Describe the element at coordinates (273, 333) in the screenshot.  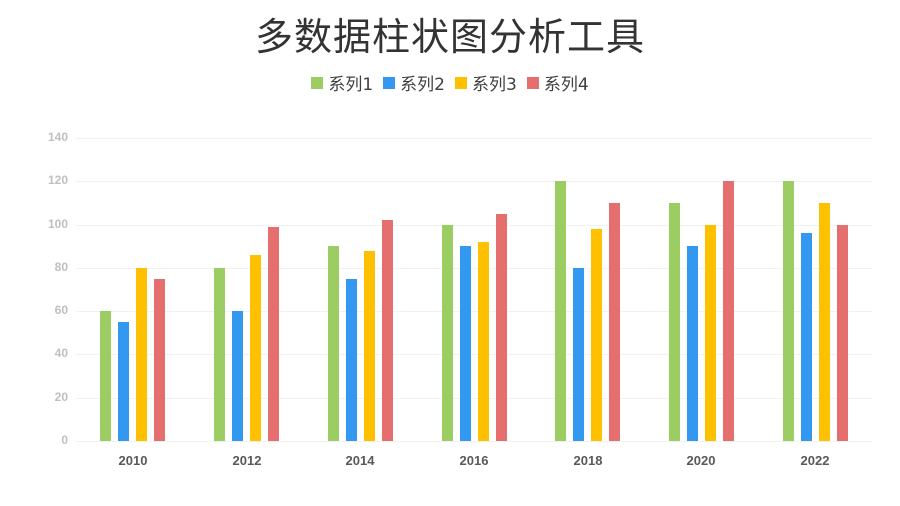
I see `bar-series4-2012` at that location.